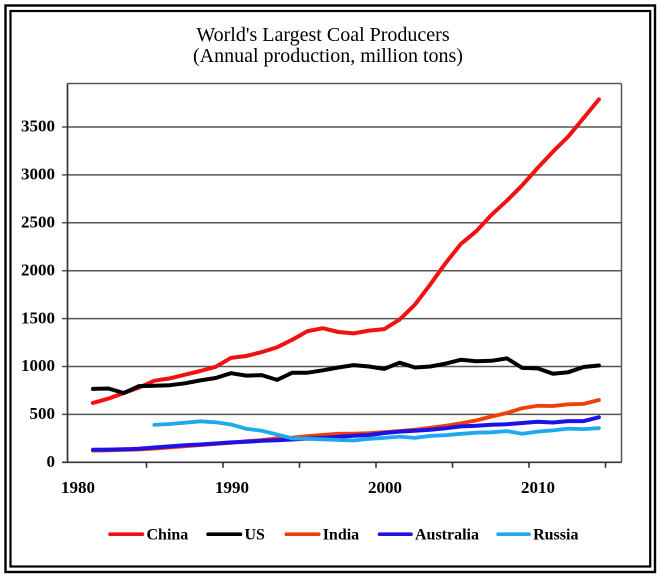 The image size is (660, 576). I want to click on svg-text: Russia, so click(555, 535).